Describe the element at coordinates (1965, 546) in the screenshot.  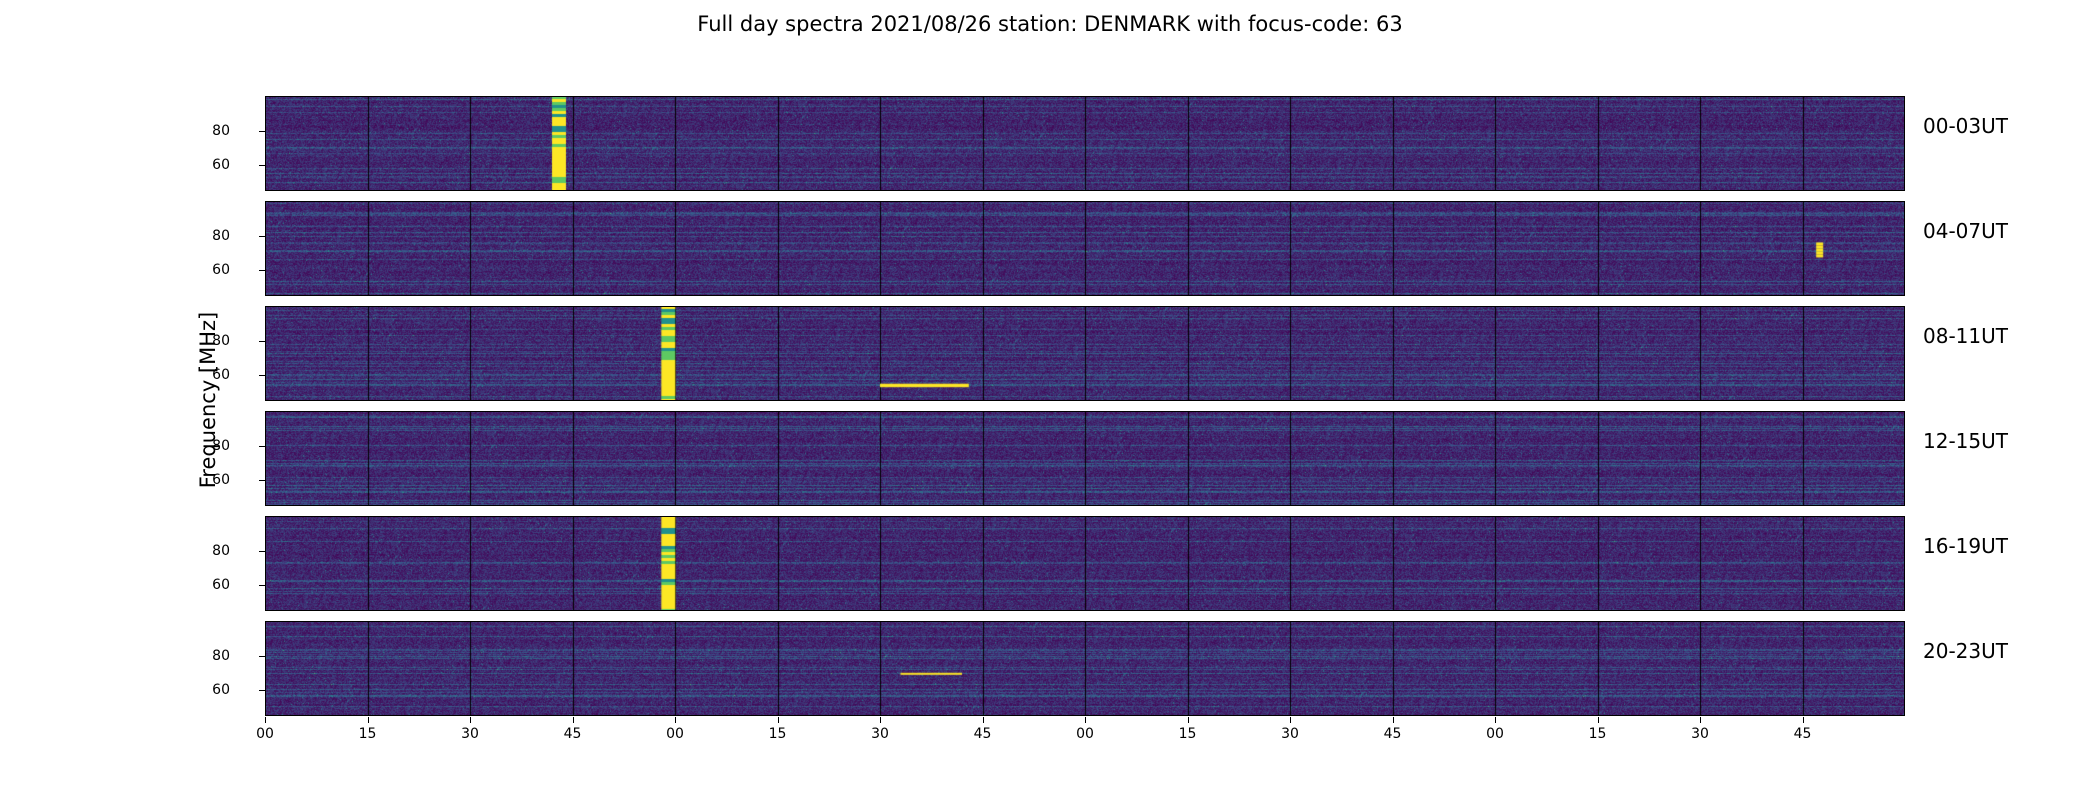
I see `panel-time-label: 16-19UT` at that location.